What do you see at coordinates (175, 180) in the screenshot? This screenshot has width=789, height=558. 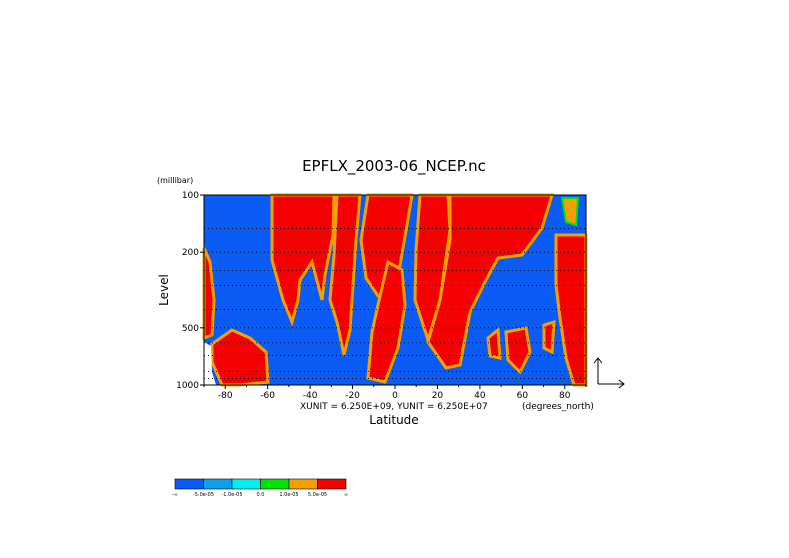 I see `y-units-label: (millibar)` at bounding box center [175, 180].